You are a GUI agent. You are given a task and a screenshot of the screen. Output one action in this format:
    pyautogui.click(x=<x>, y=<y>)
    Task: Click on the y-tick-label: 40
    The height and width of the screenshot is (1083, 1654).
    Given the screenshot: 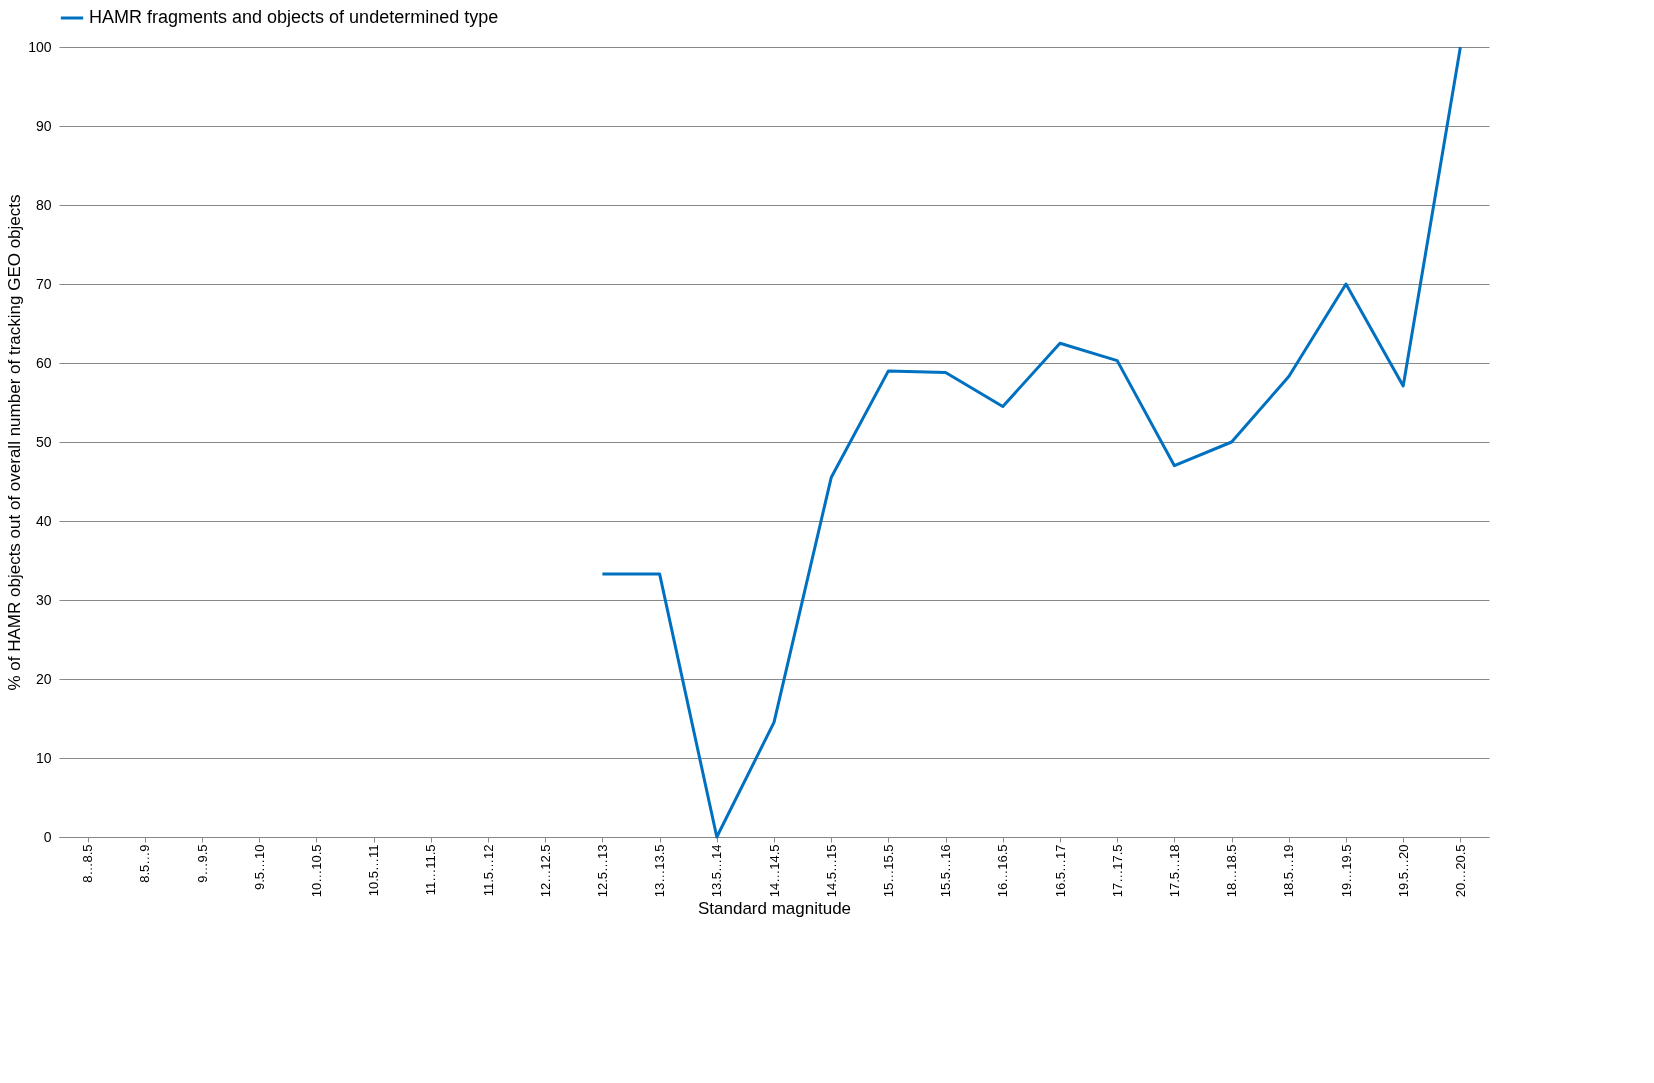 What is the action you would take?
    pyautogui.click(x=43, y=520)
    